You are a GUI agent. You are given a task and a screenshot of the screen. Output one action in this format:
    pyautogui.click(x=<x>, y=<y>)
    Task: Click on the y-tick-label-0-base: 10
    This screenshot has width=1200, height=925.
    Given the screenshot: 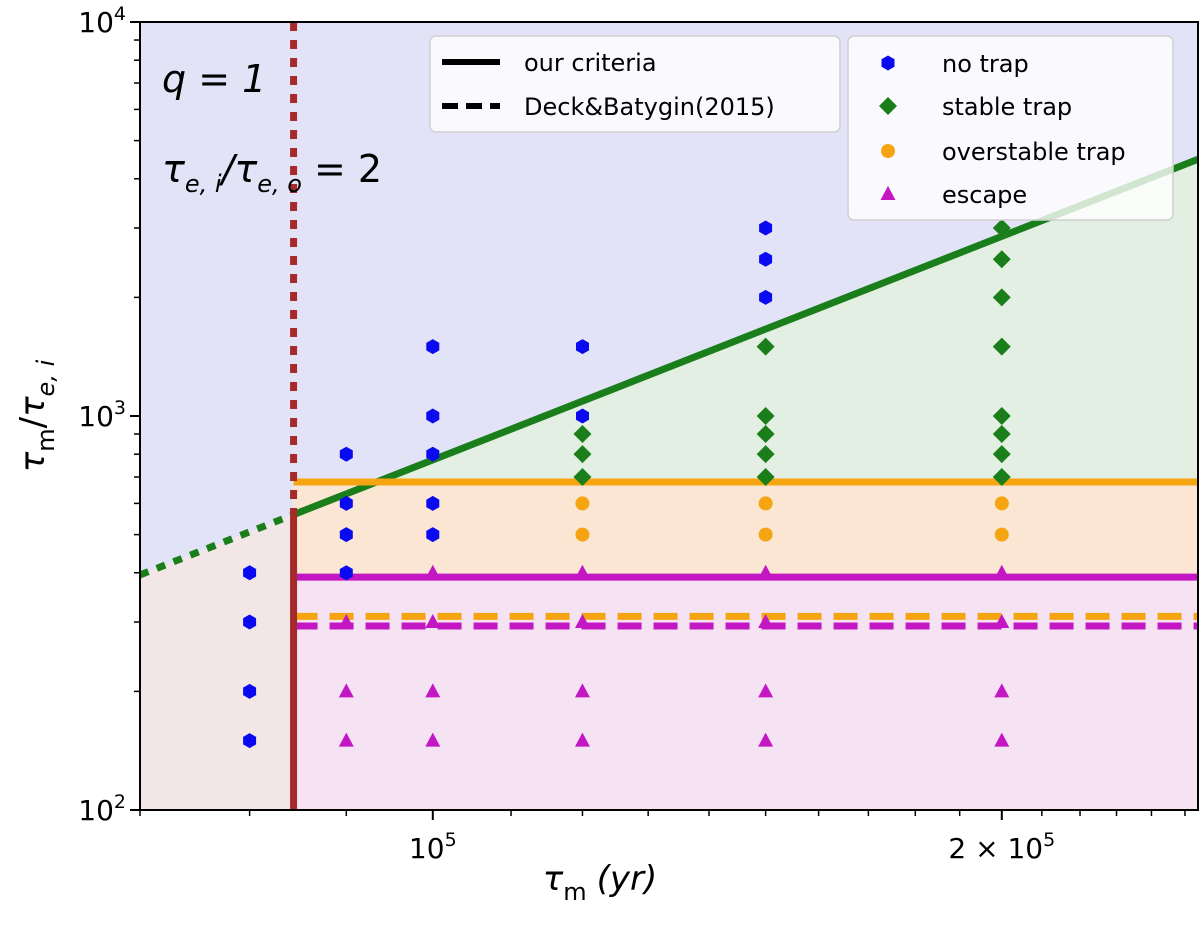 What is the action you would take?
    pyautogui.click(x=96, y=810)
    